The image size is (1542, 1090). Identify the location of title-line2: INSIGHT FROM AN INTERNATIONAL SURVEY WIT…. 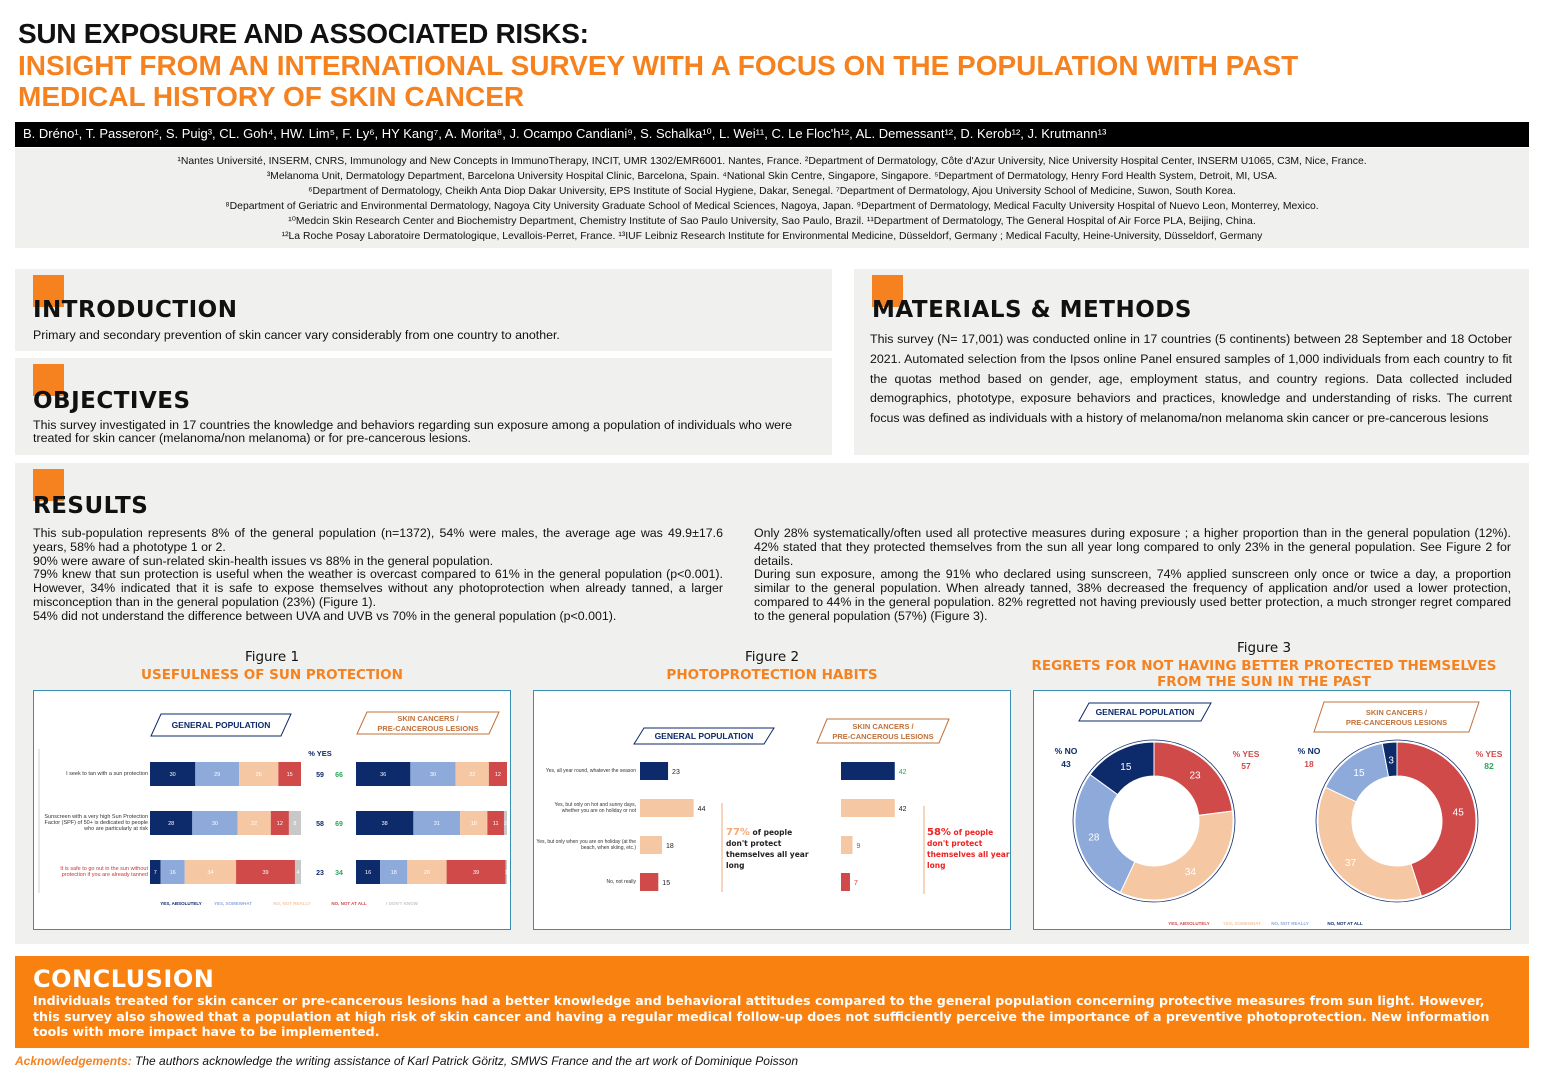
(658, 81).